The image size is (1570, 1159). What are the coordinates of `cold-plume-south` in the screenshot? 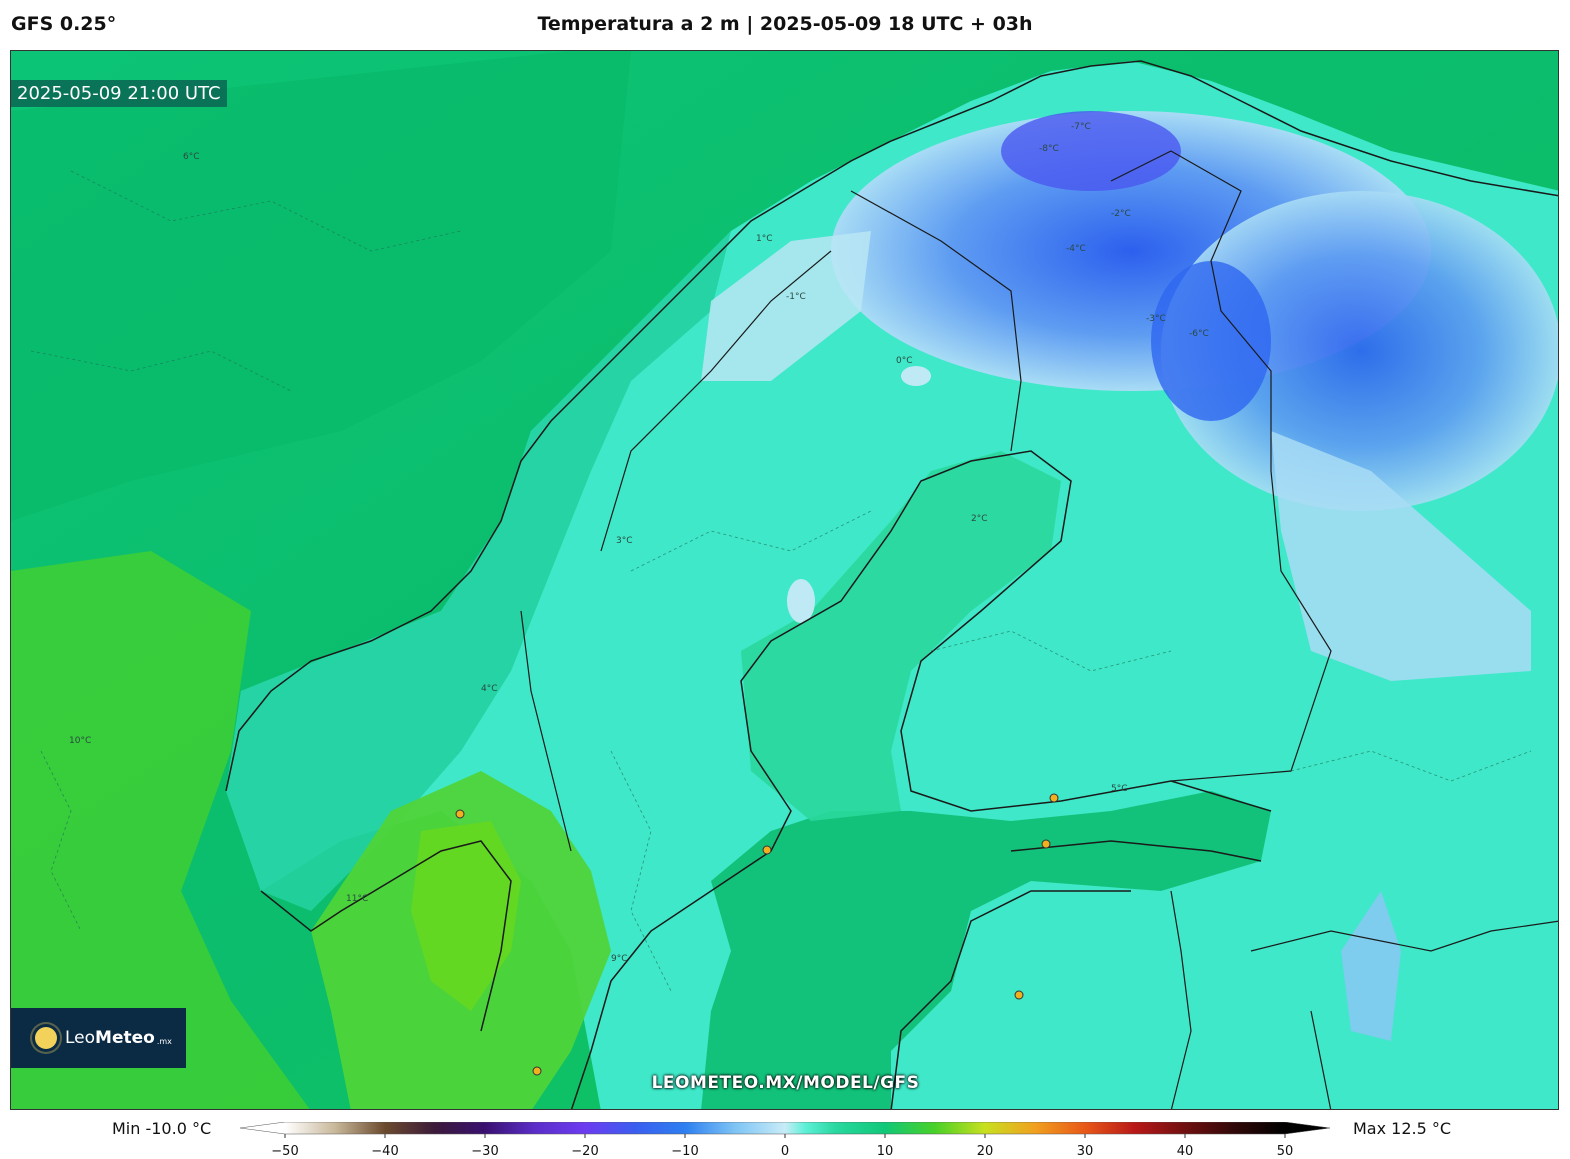 It's located at (1401, 556).